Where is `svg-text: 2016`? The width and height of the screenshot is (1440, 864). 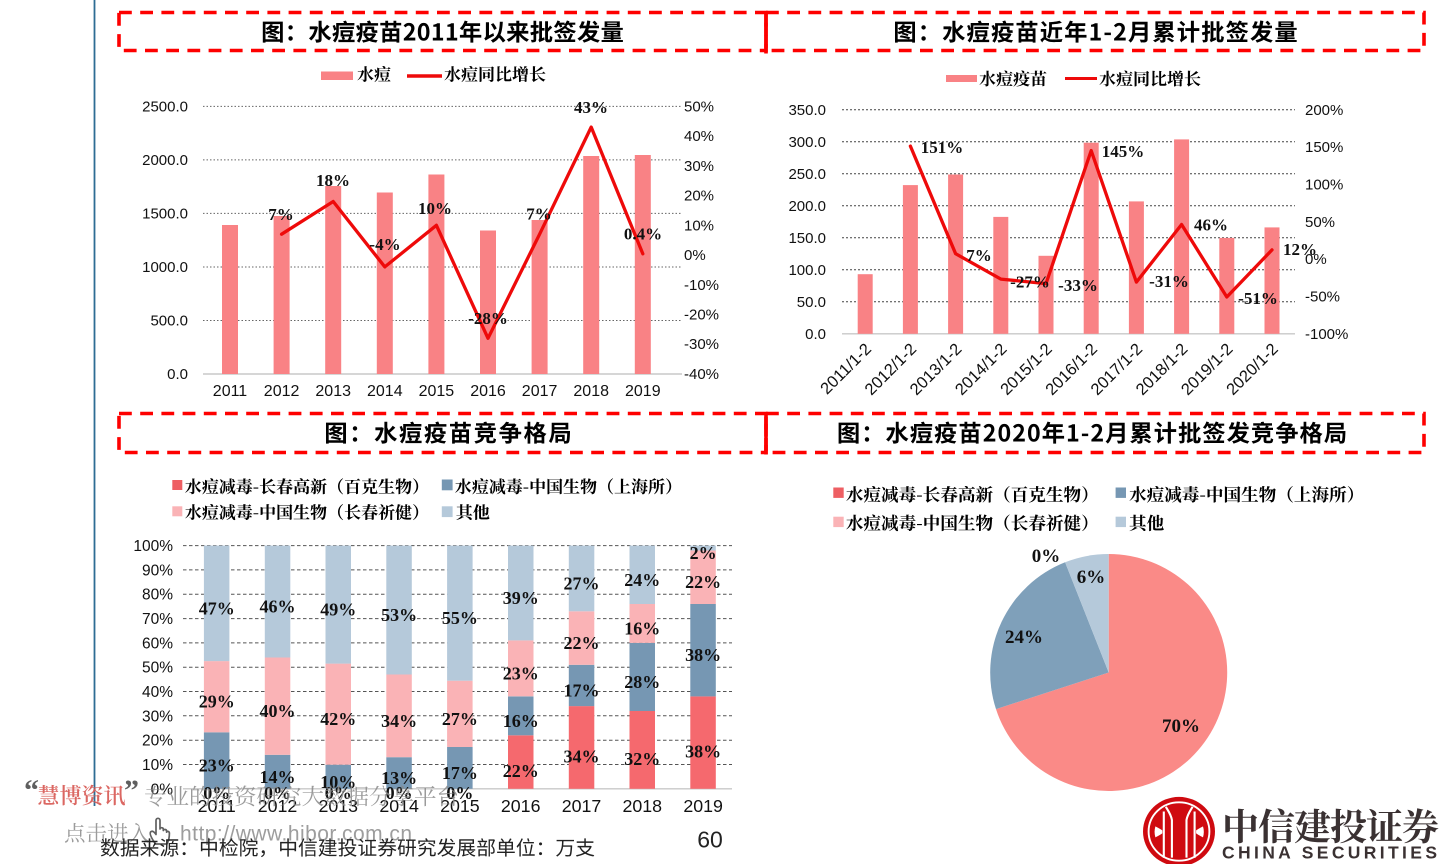
svg-text: 2016 is located at coordinates (521, 806).